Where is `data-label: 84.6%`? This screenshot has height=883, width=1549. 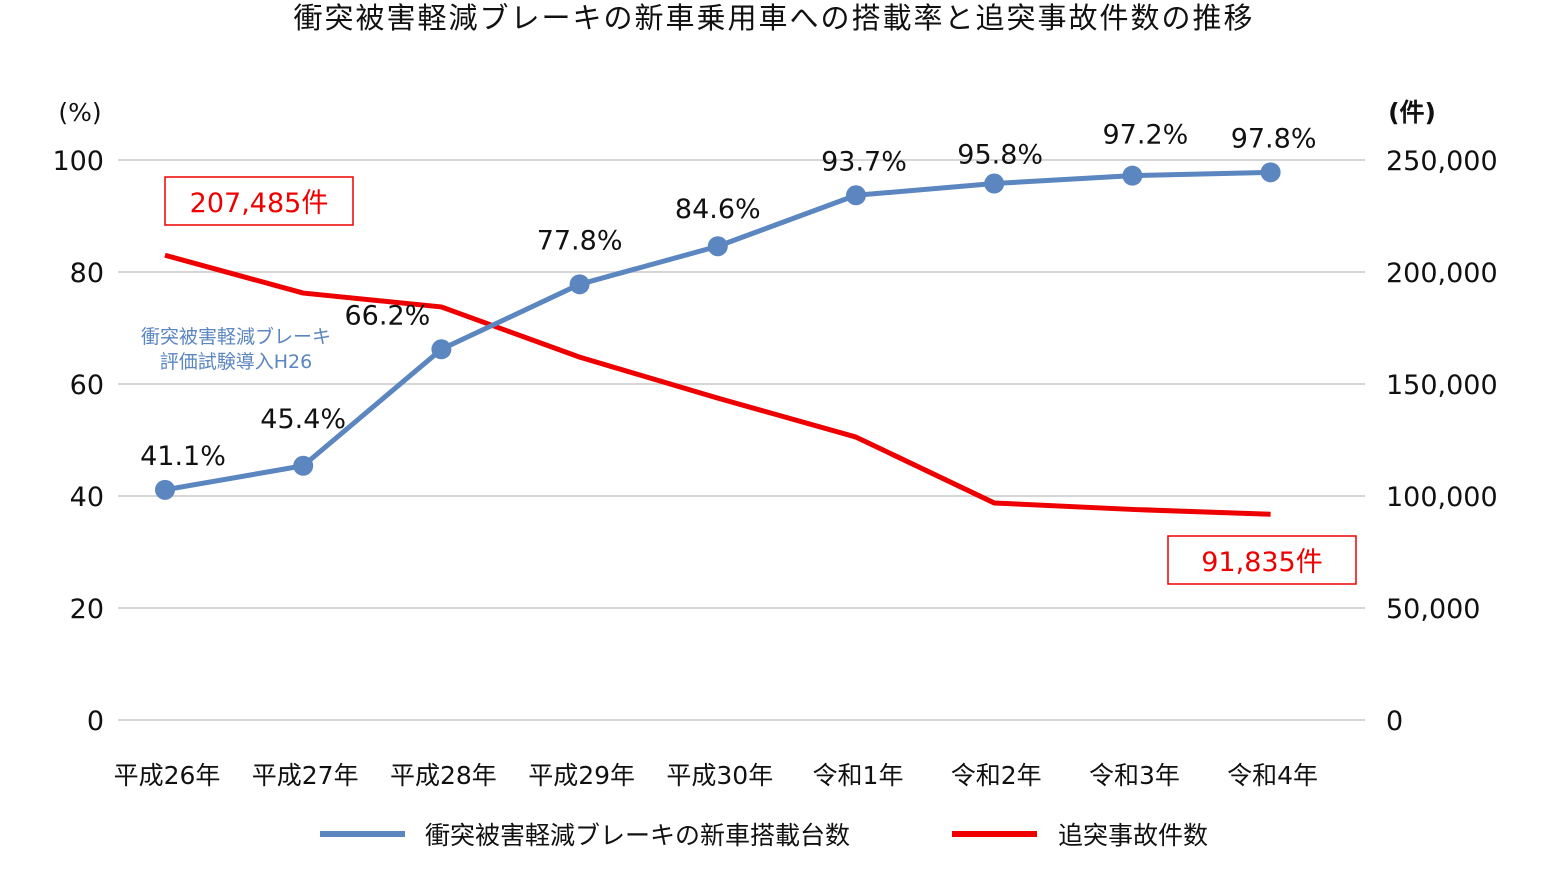 data-label: 84.6% is located at coordinates (718, 209).